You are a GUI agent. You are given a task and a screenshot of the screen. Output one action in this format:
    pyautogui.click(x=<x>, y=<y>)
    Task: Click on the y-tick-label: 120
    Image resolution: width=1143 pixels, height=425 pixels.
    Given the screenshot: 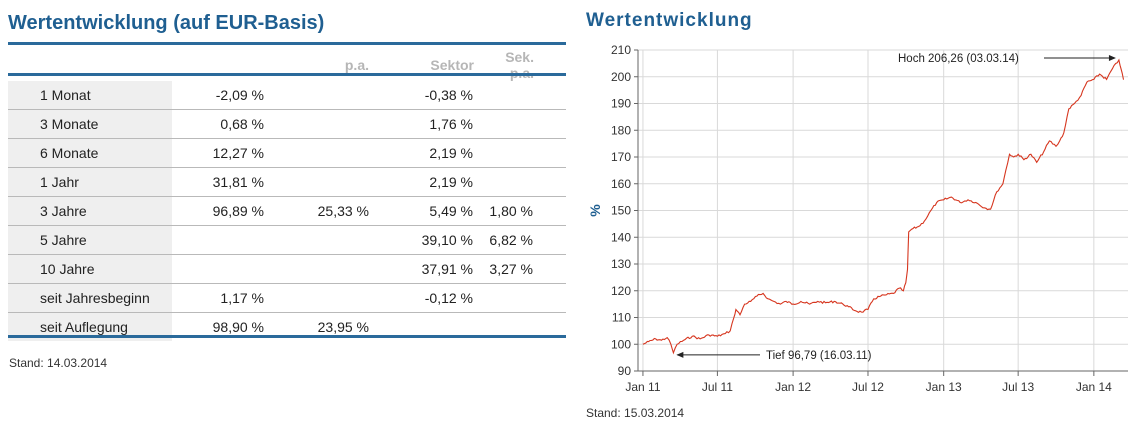 What is the action you would take?
    pyautogui.click(x=621, y=291)
    